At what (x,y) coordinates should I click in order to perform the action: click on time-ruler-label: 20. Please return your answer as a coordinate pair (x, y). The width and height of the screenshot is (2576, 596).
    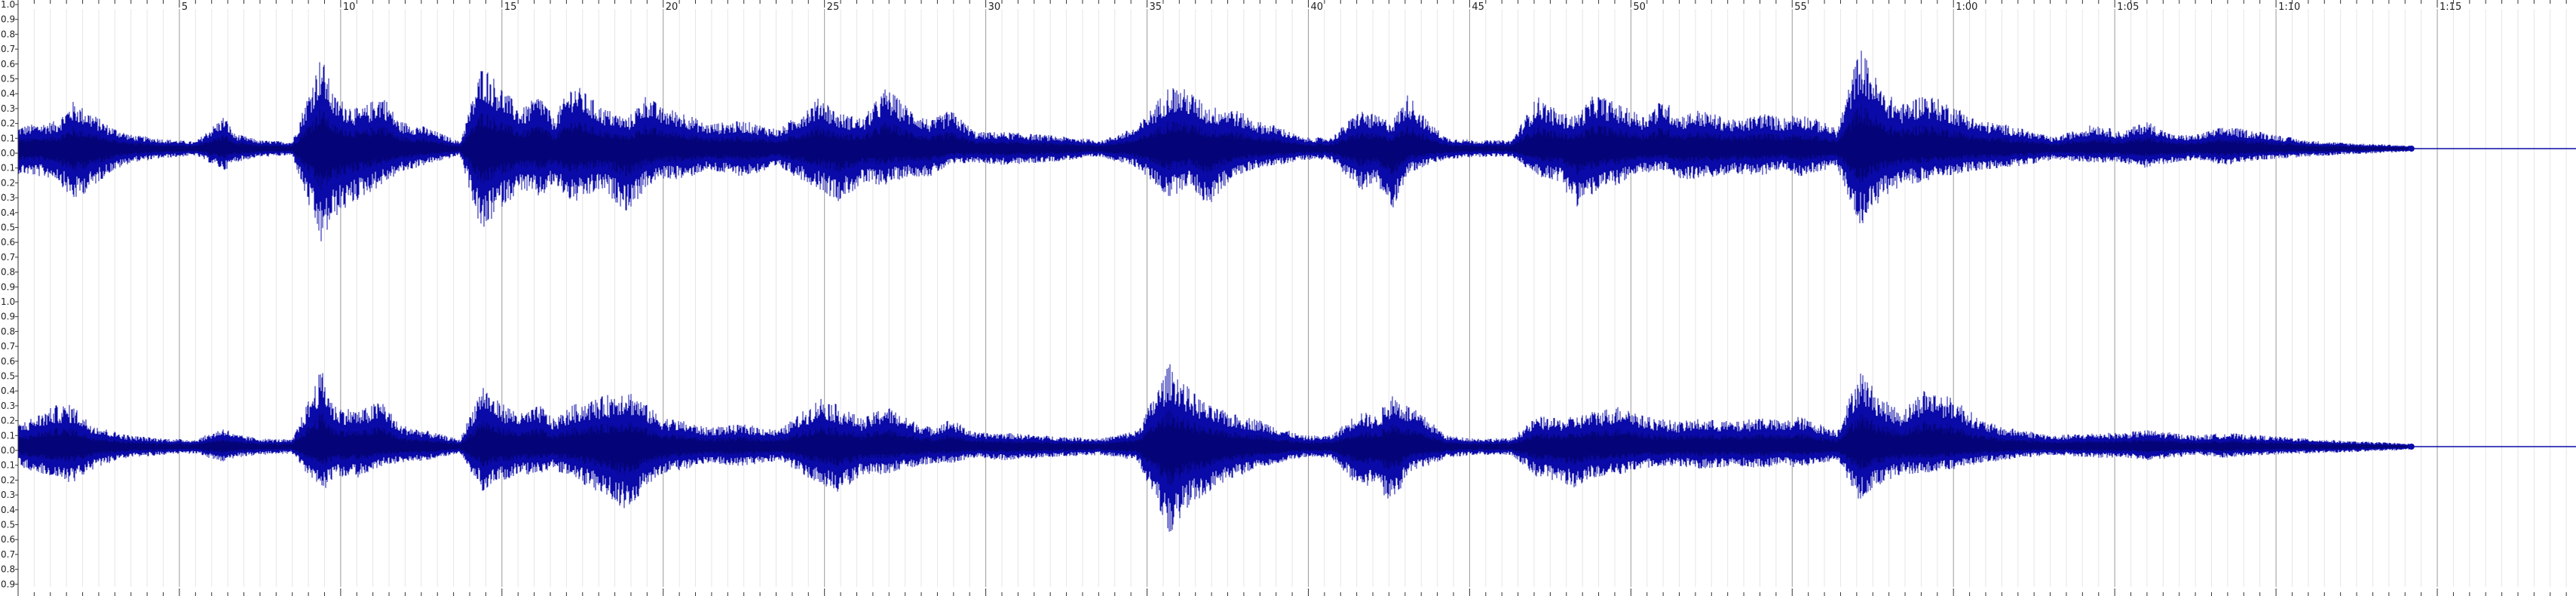
    Looking at the image, I should click on (672, 8).